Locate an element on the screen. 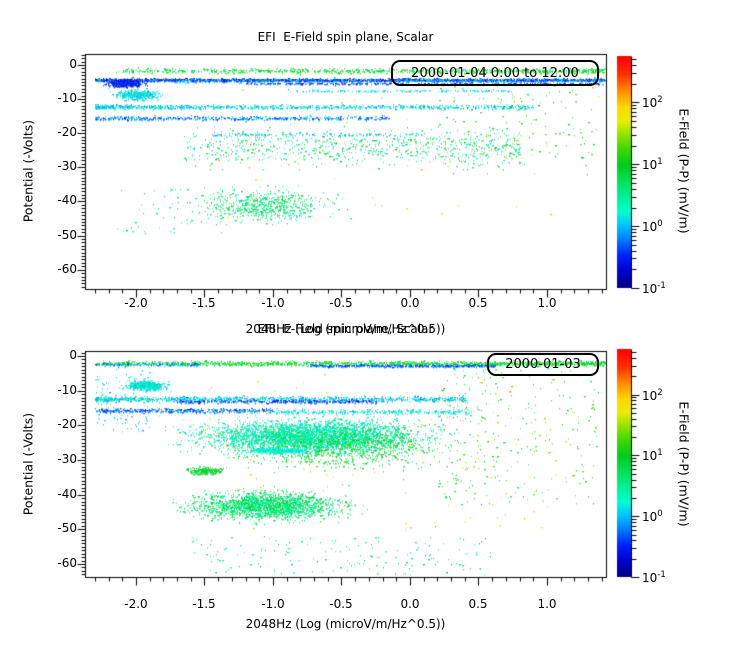  legend-box-bottom: 2000-01-03 is located at coordinates (543, 364).